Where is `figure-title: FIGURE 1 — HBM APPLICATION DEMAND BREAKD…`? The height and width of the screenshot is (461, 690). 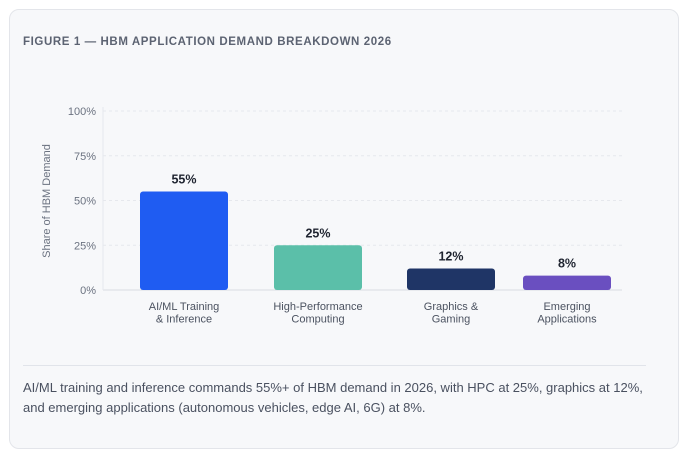 figure-title: FIGURE 1 — HBM APPLICATION DEMAND BREAKD… is located at coordinates (207, 42).